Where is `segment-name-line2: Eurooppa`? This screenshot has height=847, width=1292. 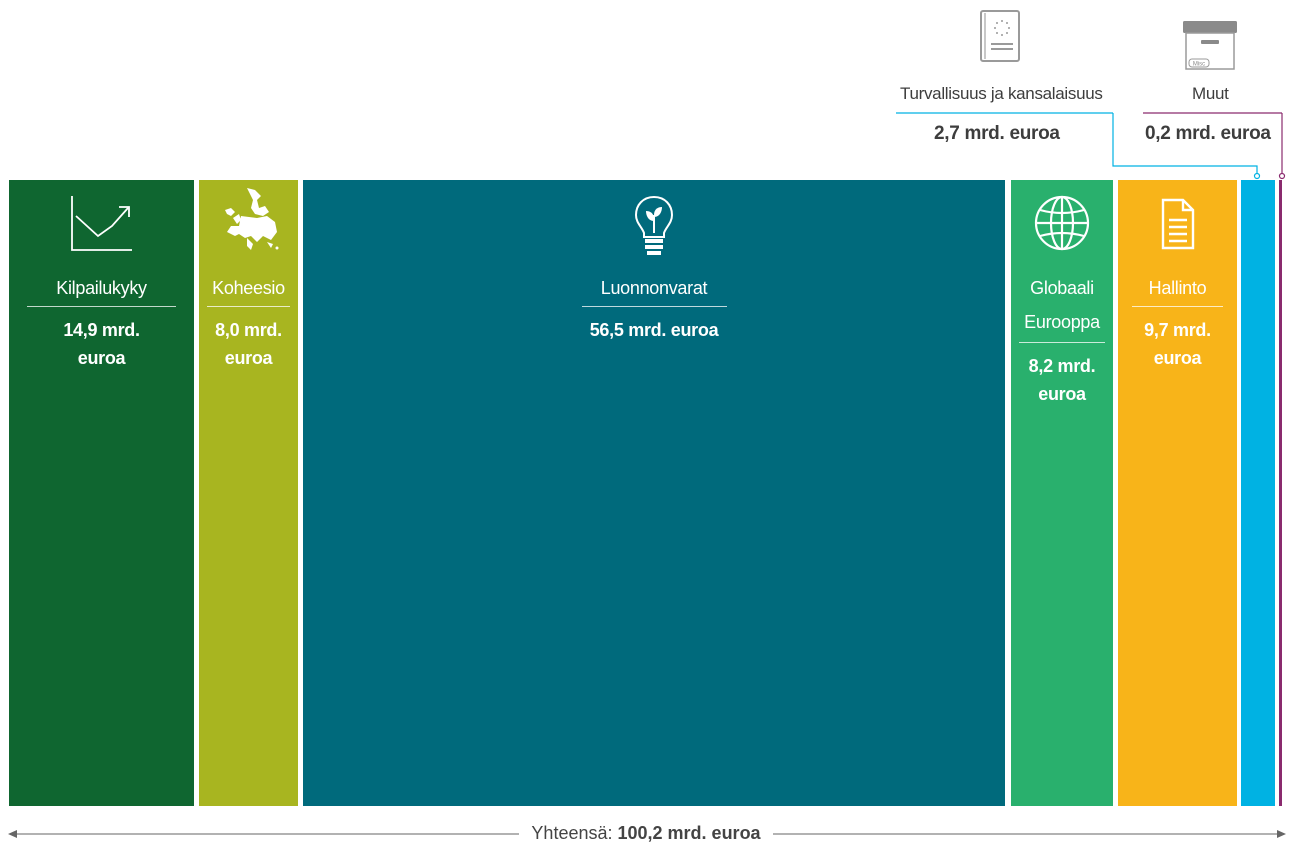
segment-name-line2: Eurooppa is located at coordinates (1062, 322).